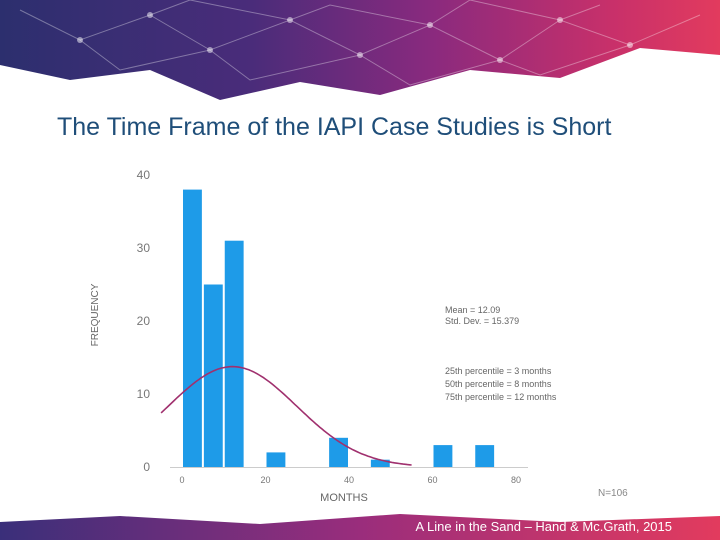 Image resolution: width=720 pixels, height=540 pixels. What do you see at coordinates (472, 310) in the screenshot?
I see `stat-annotation-0: Mean = 12.09` at bounding box center [472, 310].